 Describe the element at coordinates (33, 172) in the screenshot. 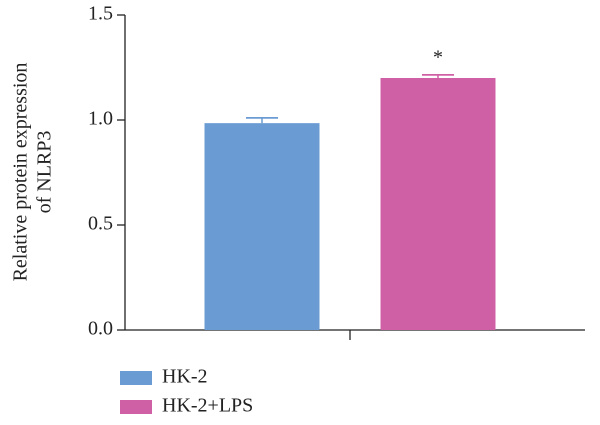

I see `y-axis-label: Relative protein expression of NLRP3` at that location.